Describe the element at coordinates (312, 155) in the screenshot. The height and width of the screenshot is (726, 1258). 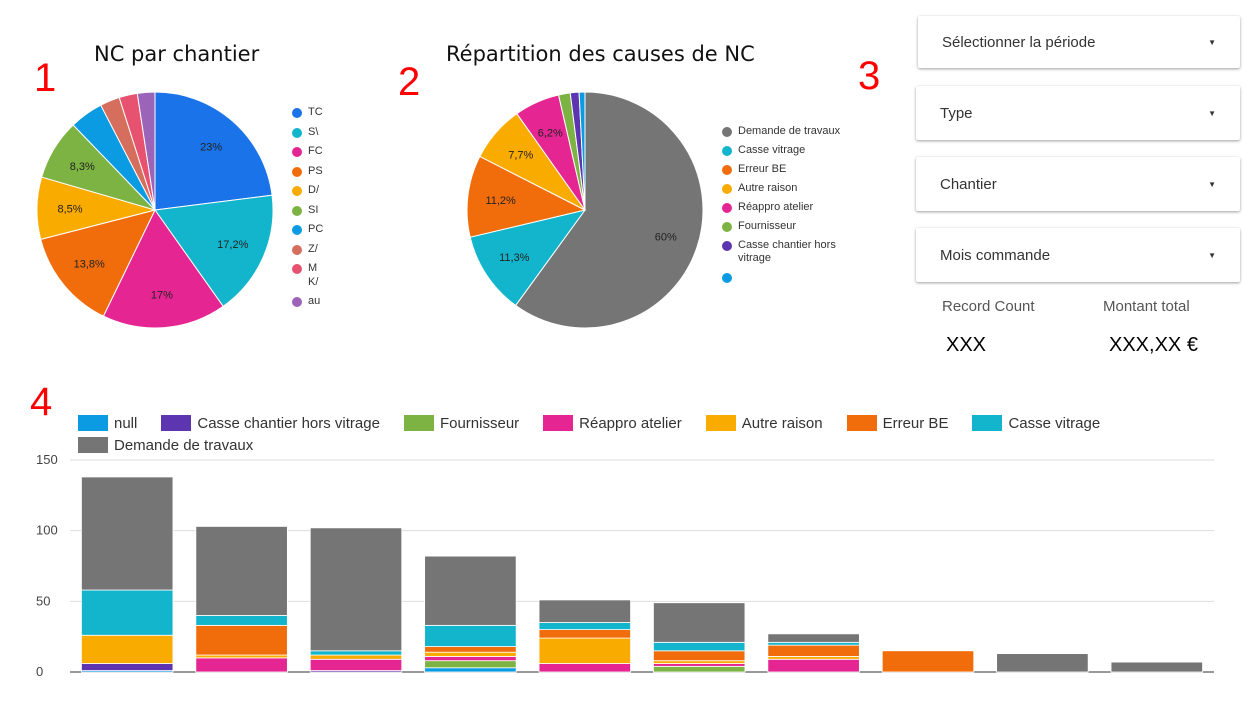
I see `pie1-legend-item: FC` at that location.